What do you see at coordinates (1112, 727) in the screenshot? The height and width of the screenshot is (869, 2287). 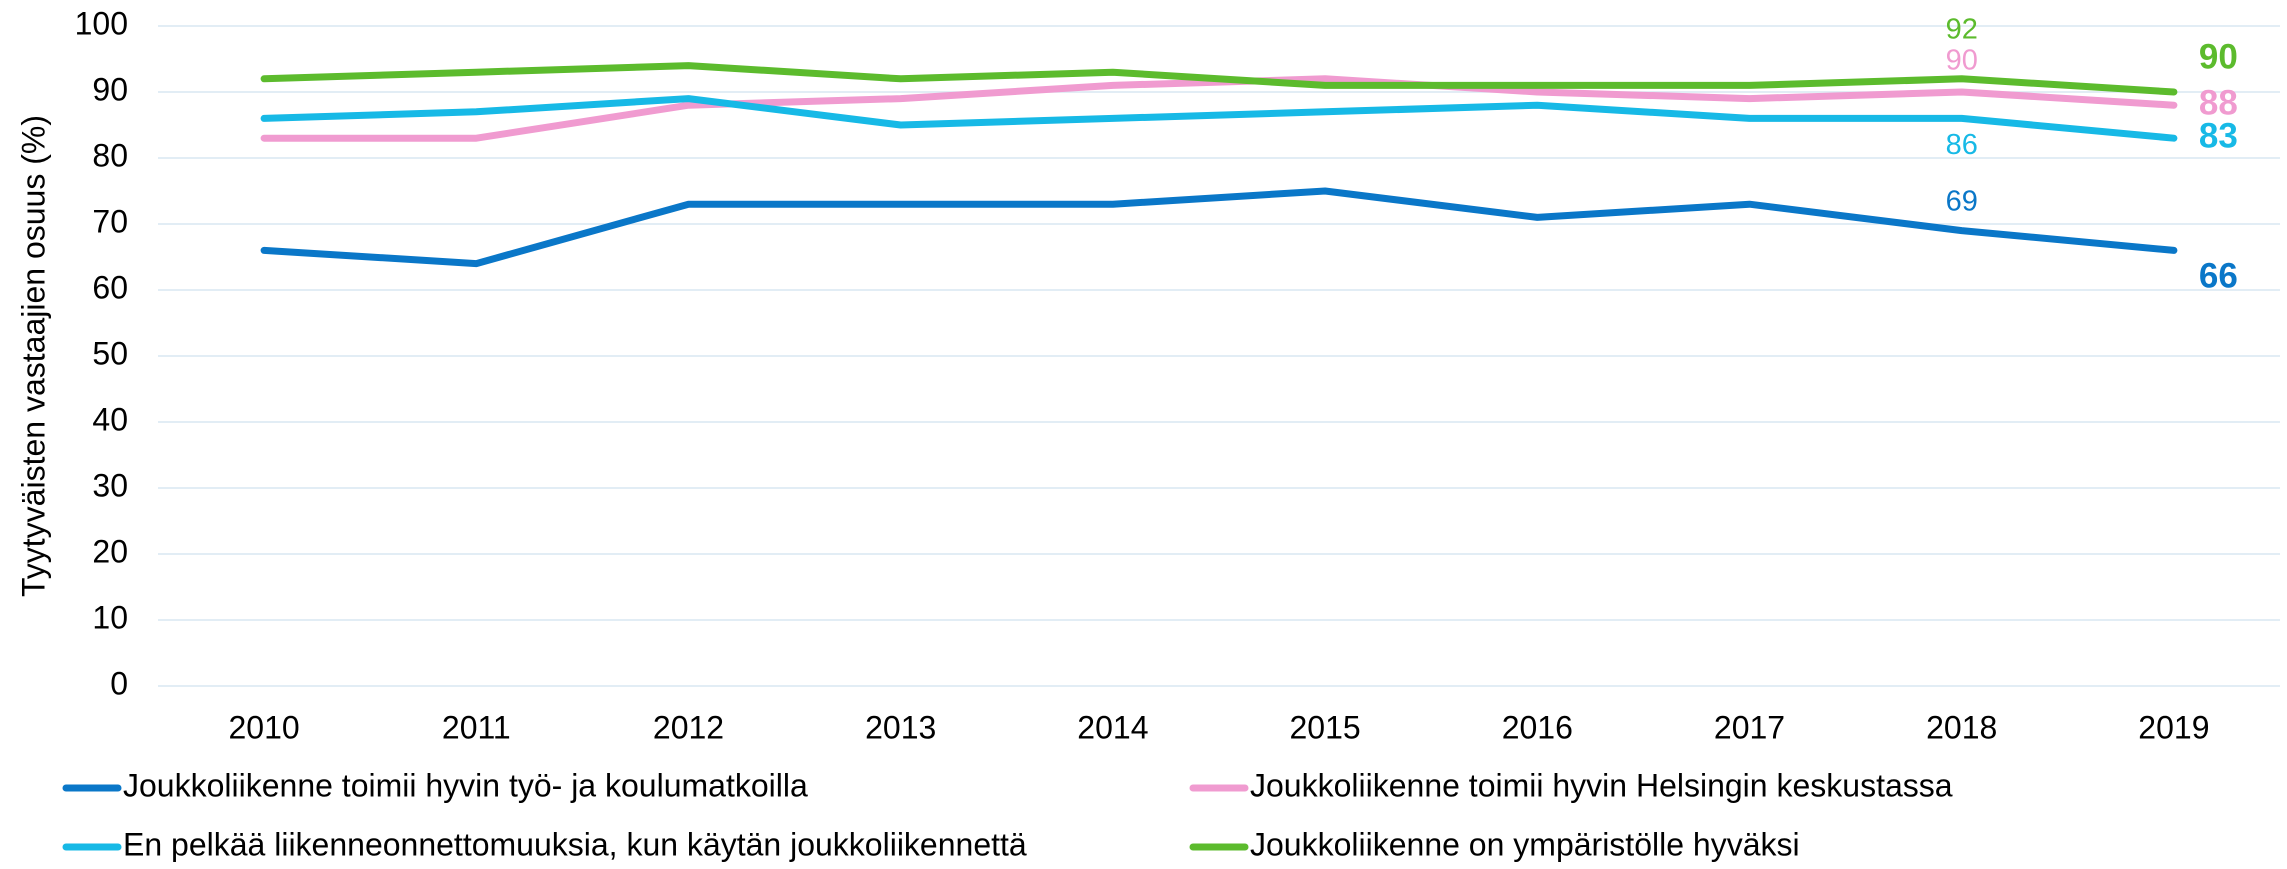 I see `x-tick-label: 2014` at bounding box center [1112, 727].